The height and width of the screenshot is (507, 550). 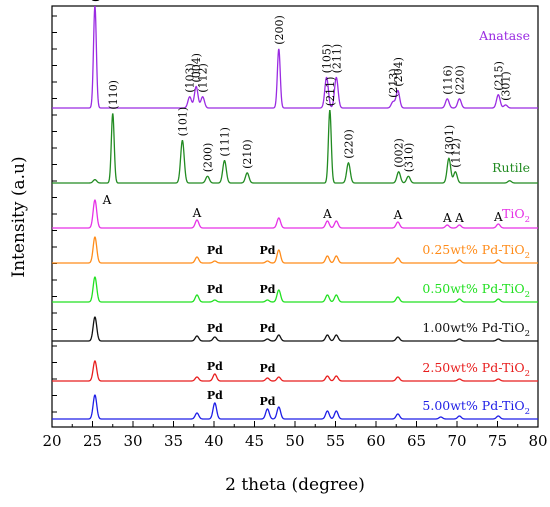 I want to click on peak-hkl-label: (002), so click(x=399, y=153).